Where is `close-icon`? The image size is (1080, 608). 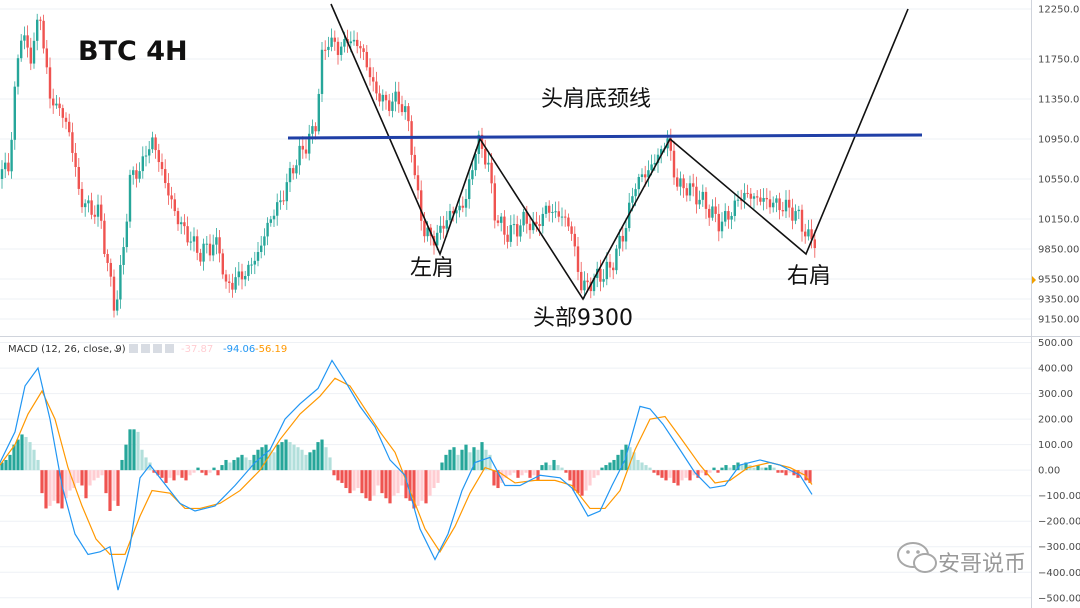
close-icon is located at coordinates (157, 348).